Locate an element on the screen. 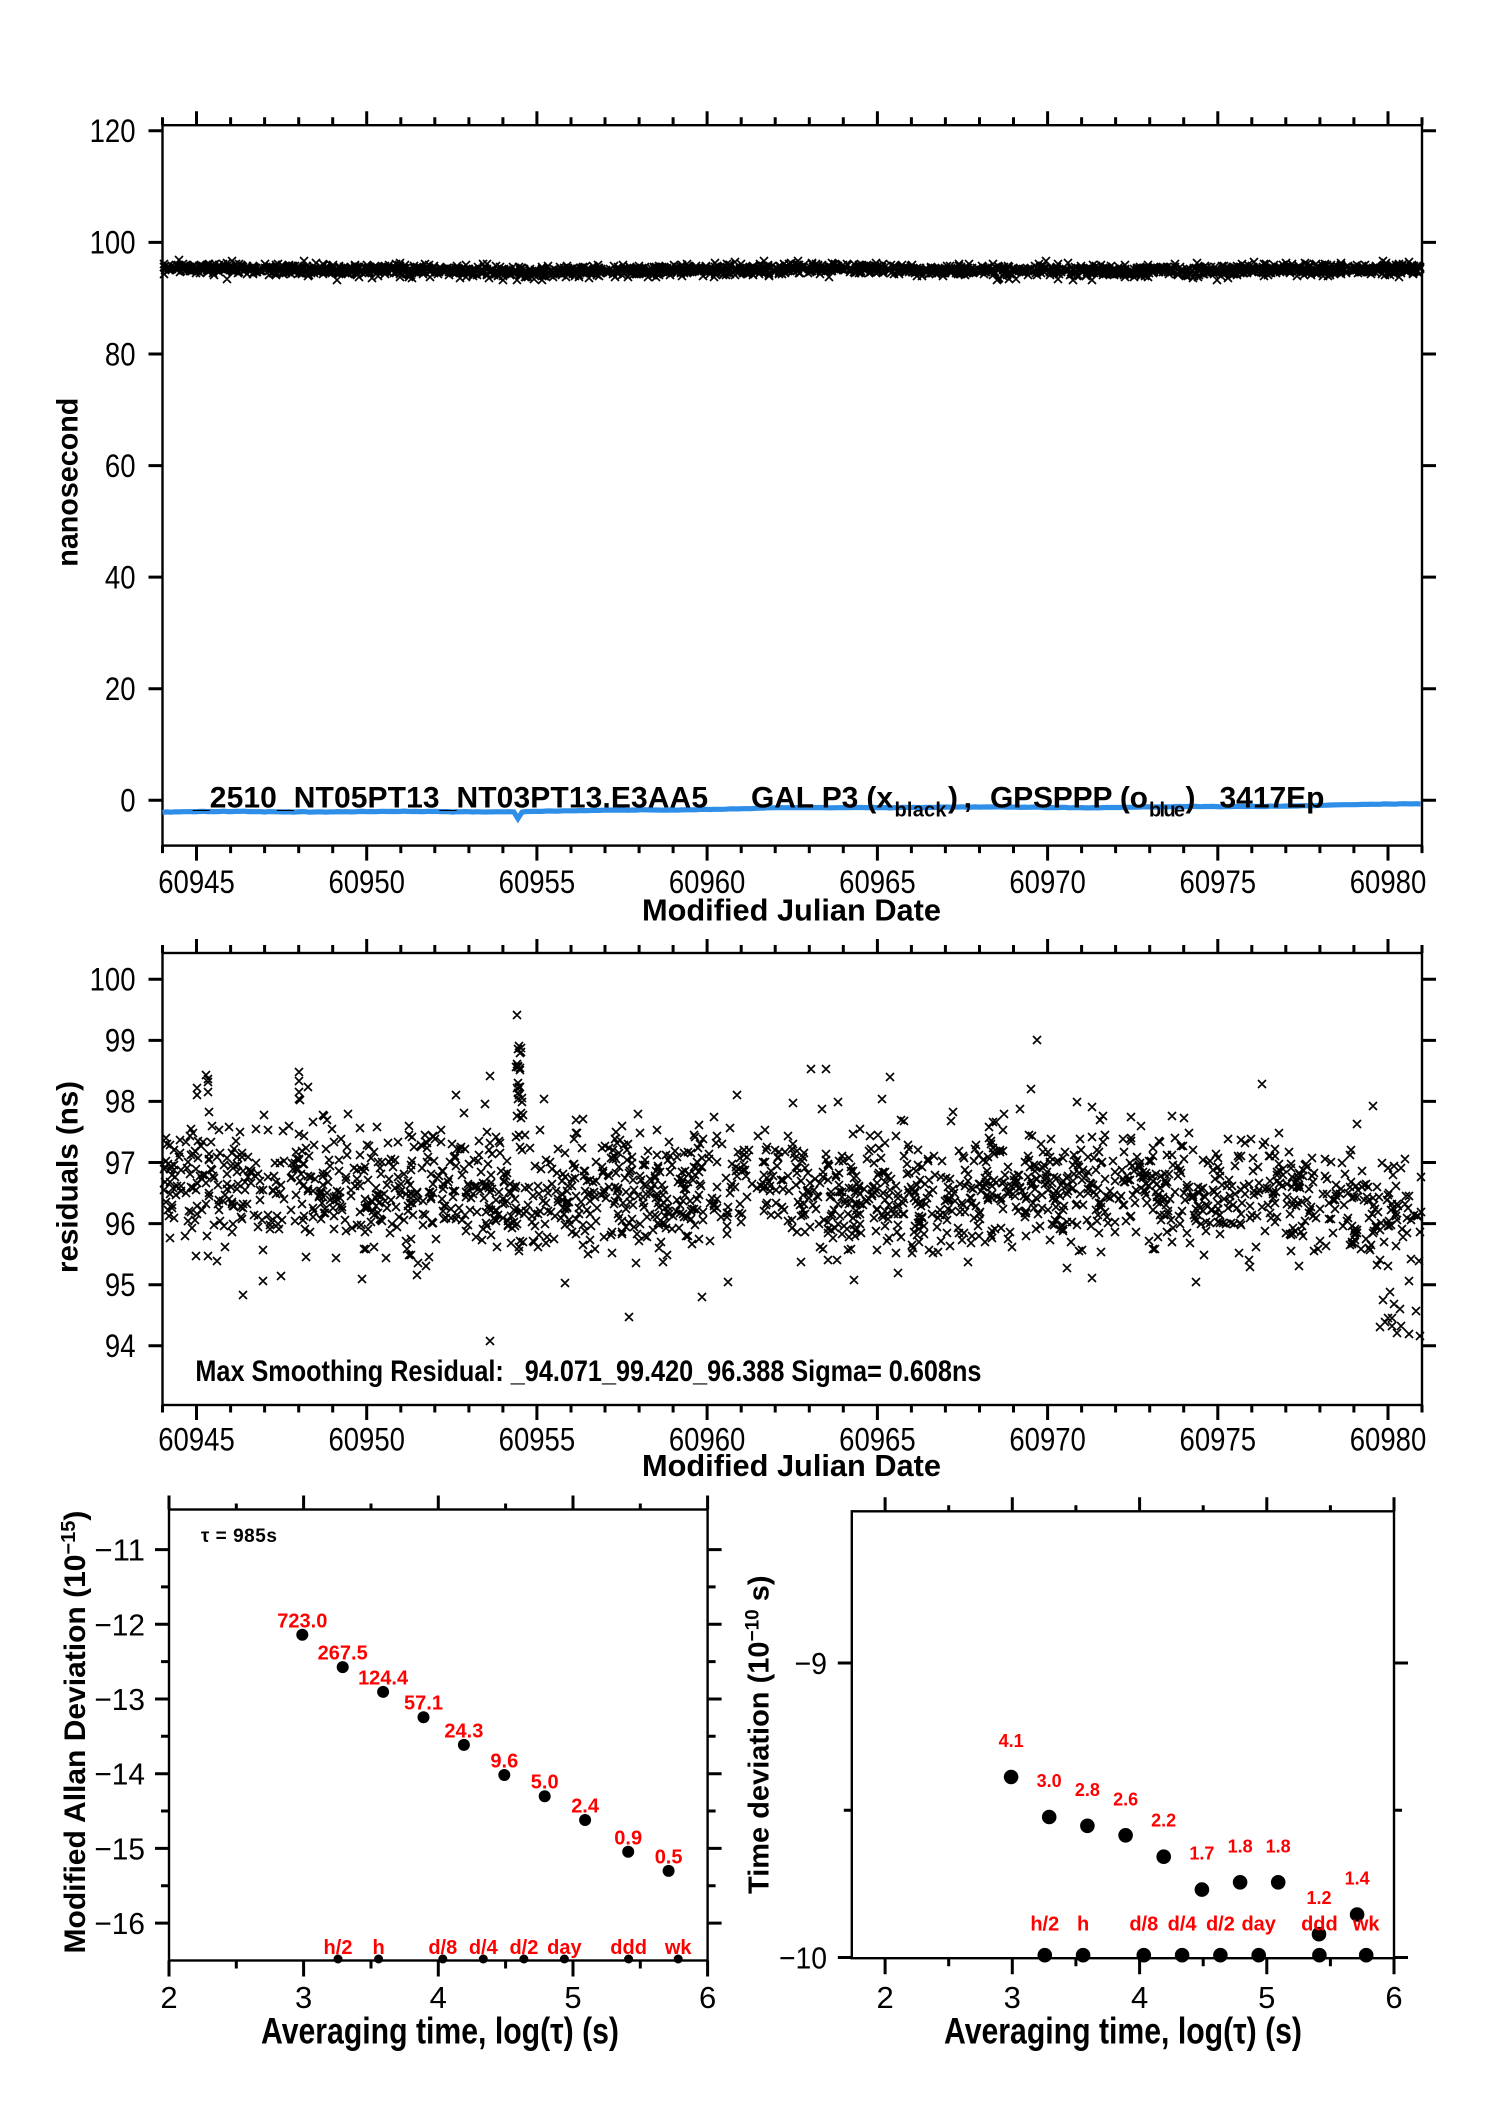 The image size is (1488, 2105). svg-text: 723.0 is located at coordinates (302, 1621).